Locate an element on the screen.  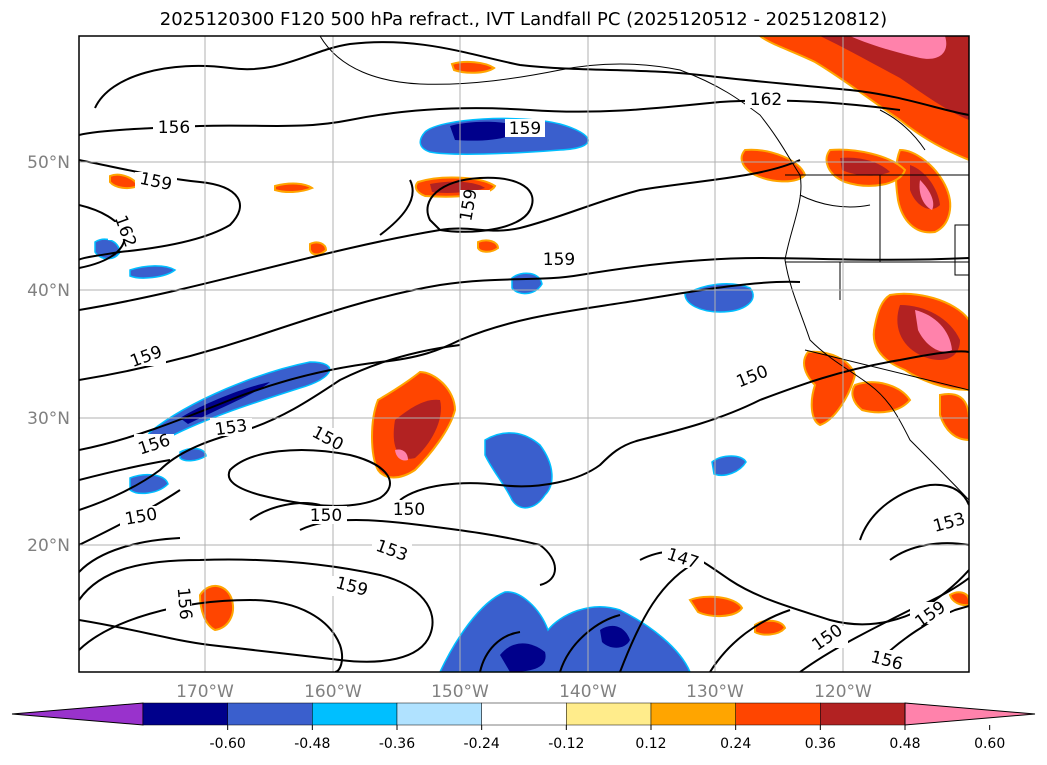
latitude-labels: 50°N 40°N 30°N 20°N is located at coordinates (48, 354).